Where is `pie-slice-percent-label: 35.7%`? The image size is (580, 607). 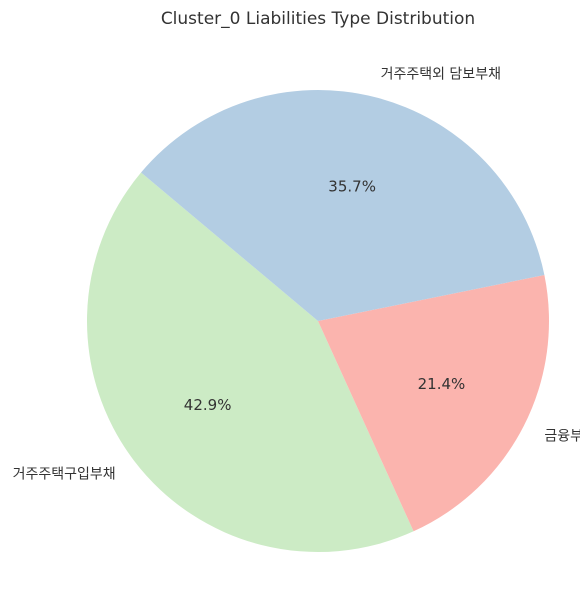 pie-slice-percent-label: 35.7% is located at coordinates (352, 187).